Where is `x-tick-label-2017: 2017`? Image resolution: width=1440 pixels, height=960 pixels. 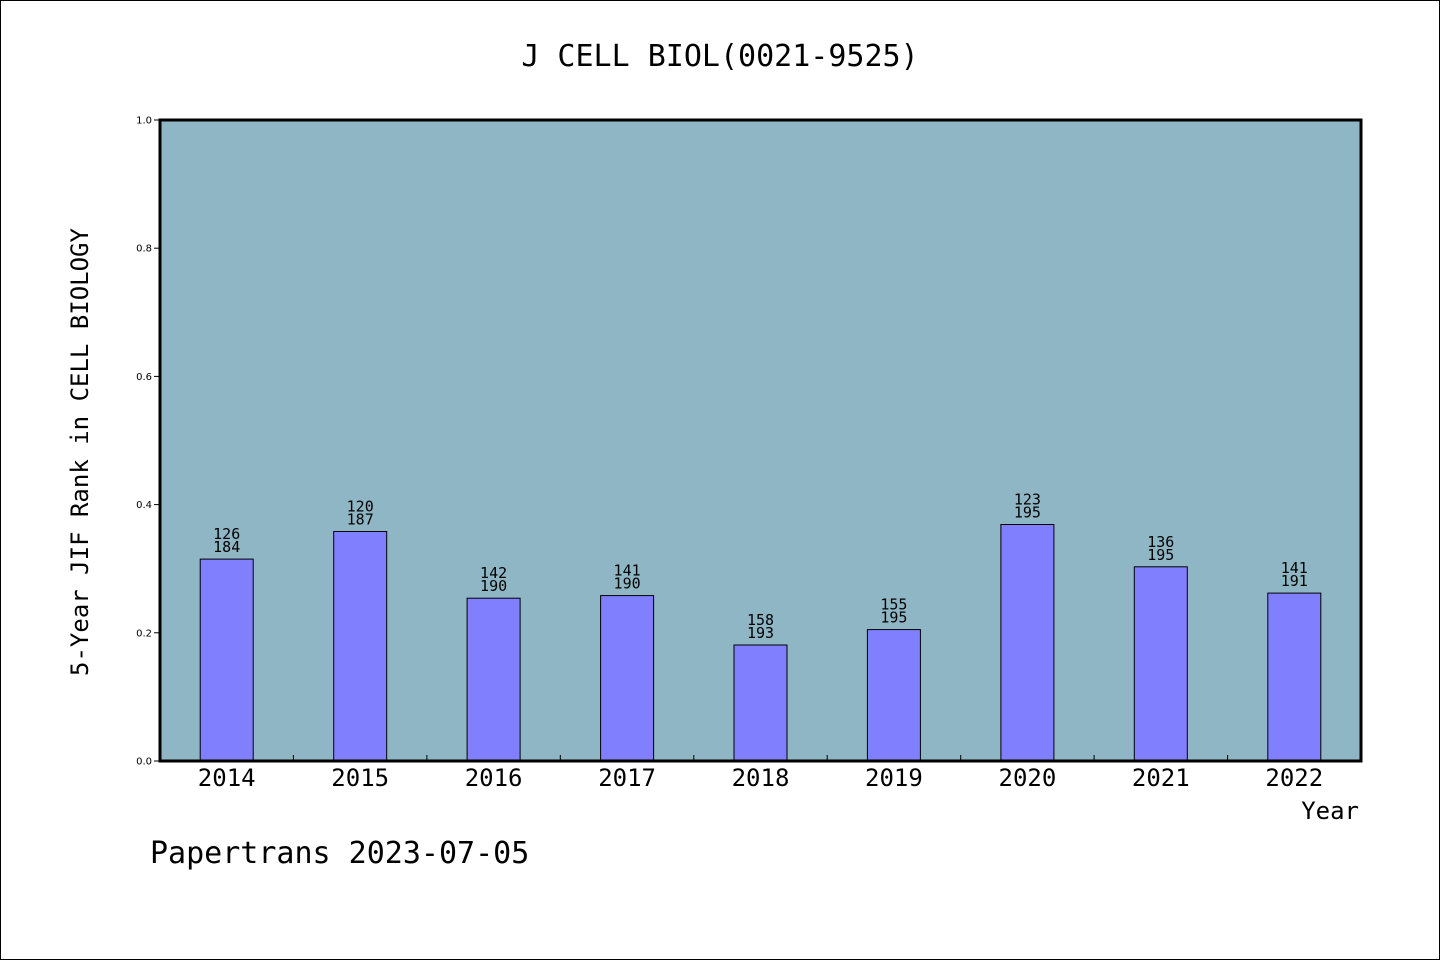 x-tick-label-2017: 2017 is located at coordinates (627, 778).